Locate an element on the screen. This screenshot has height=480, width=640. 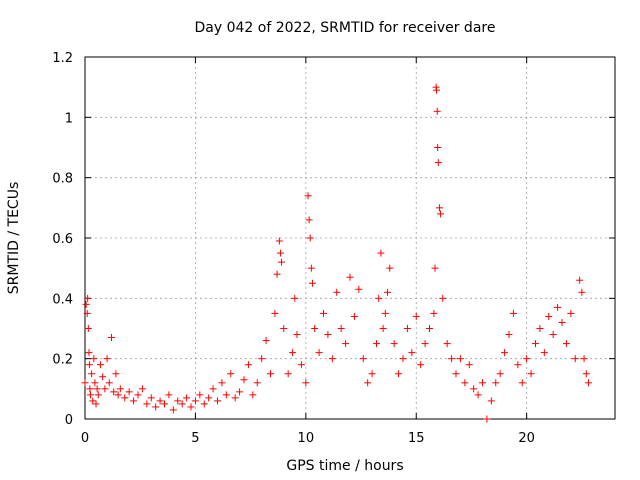
x-axis-label: GPS time / hours is located at coordinates (344, 466).